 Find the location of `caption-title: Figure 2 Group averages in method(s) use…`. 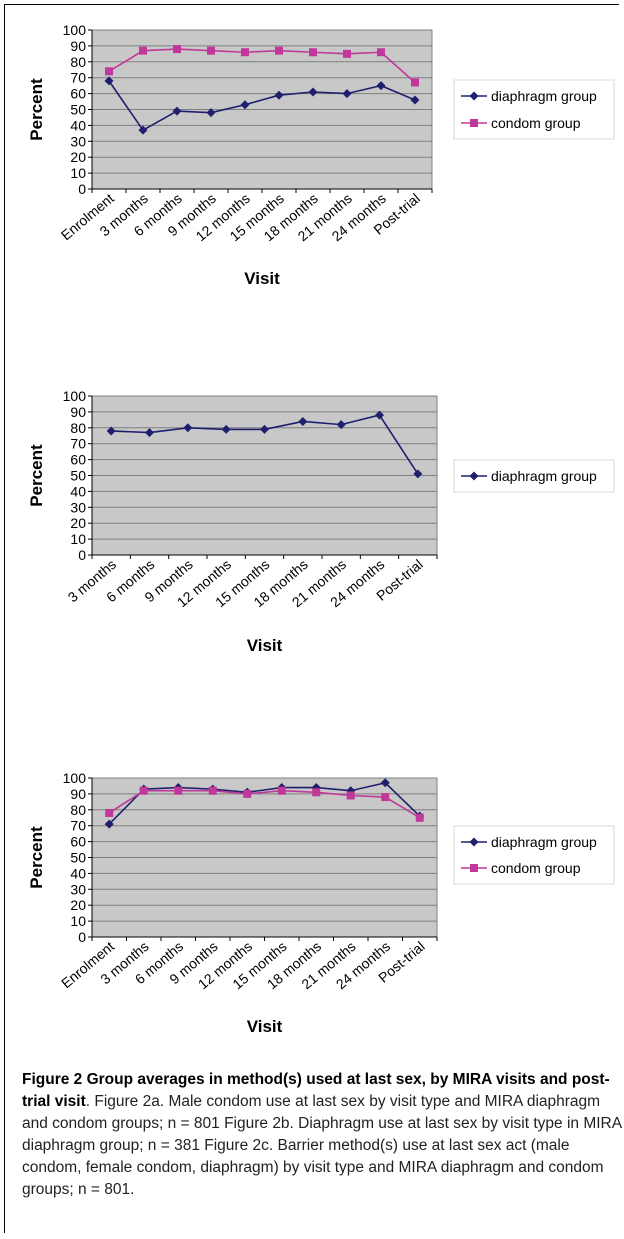

caption-title: Figure 2 Group averages in method(s) use… is located at coordinates (316, 1090).